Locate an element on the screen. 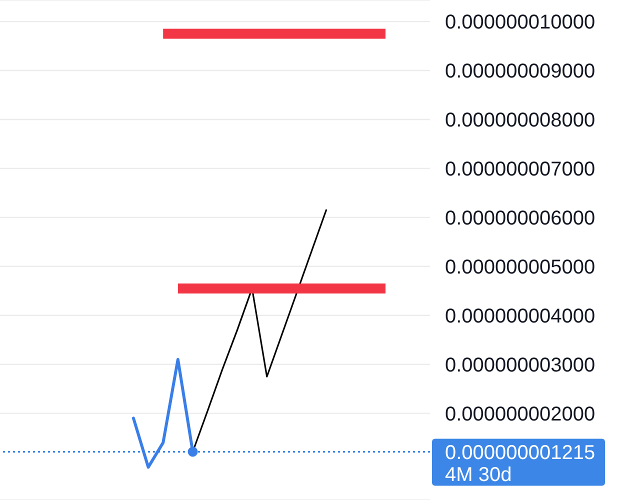 This screenshot has width=623, height=500. y-tick-label: 0.000000010000 is located at coordinates (520, 23).